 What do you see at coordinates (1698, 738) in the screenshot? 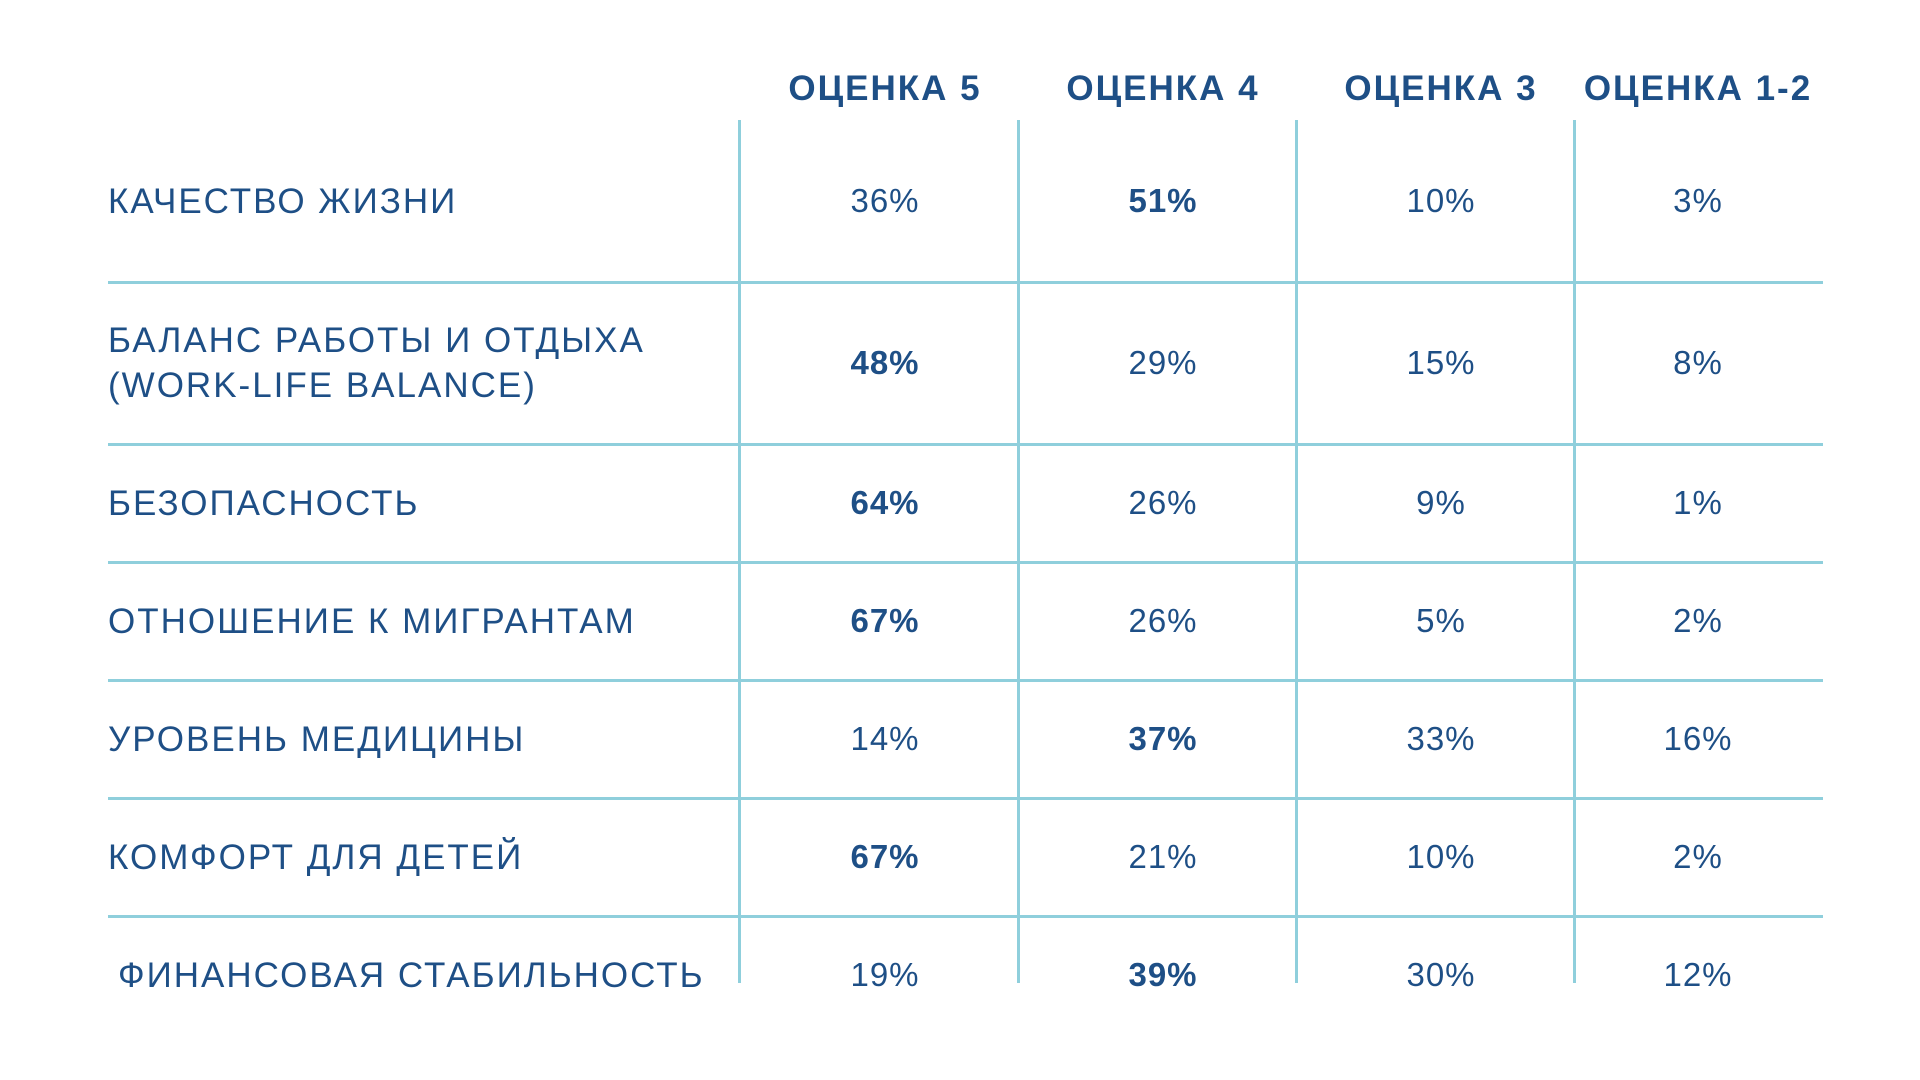
I see `table-cell: 16%` at bounding box center [1698, 738].